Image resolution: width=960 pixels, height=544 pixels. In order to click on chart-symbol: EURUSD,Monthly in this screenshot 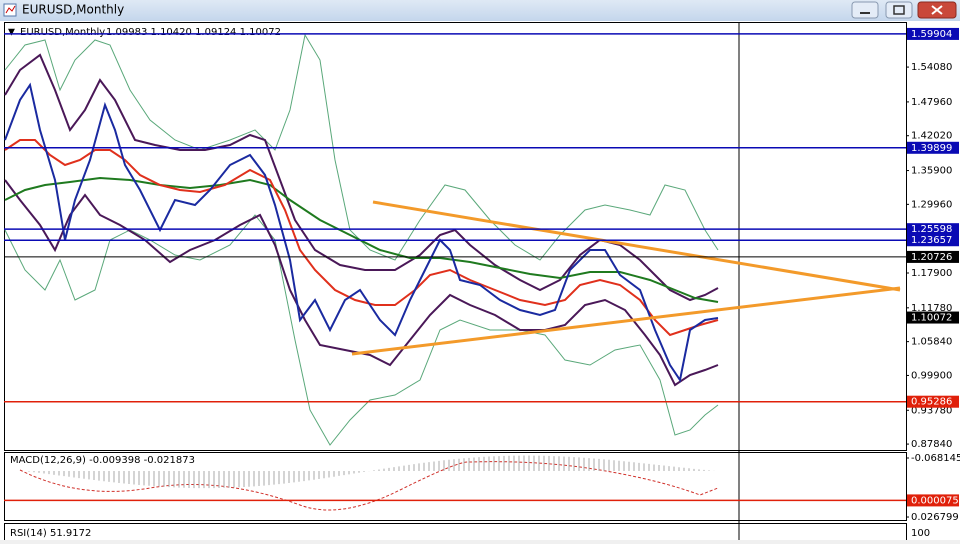, I will do `click(62, 32)`.